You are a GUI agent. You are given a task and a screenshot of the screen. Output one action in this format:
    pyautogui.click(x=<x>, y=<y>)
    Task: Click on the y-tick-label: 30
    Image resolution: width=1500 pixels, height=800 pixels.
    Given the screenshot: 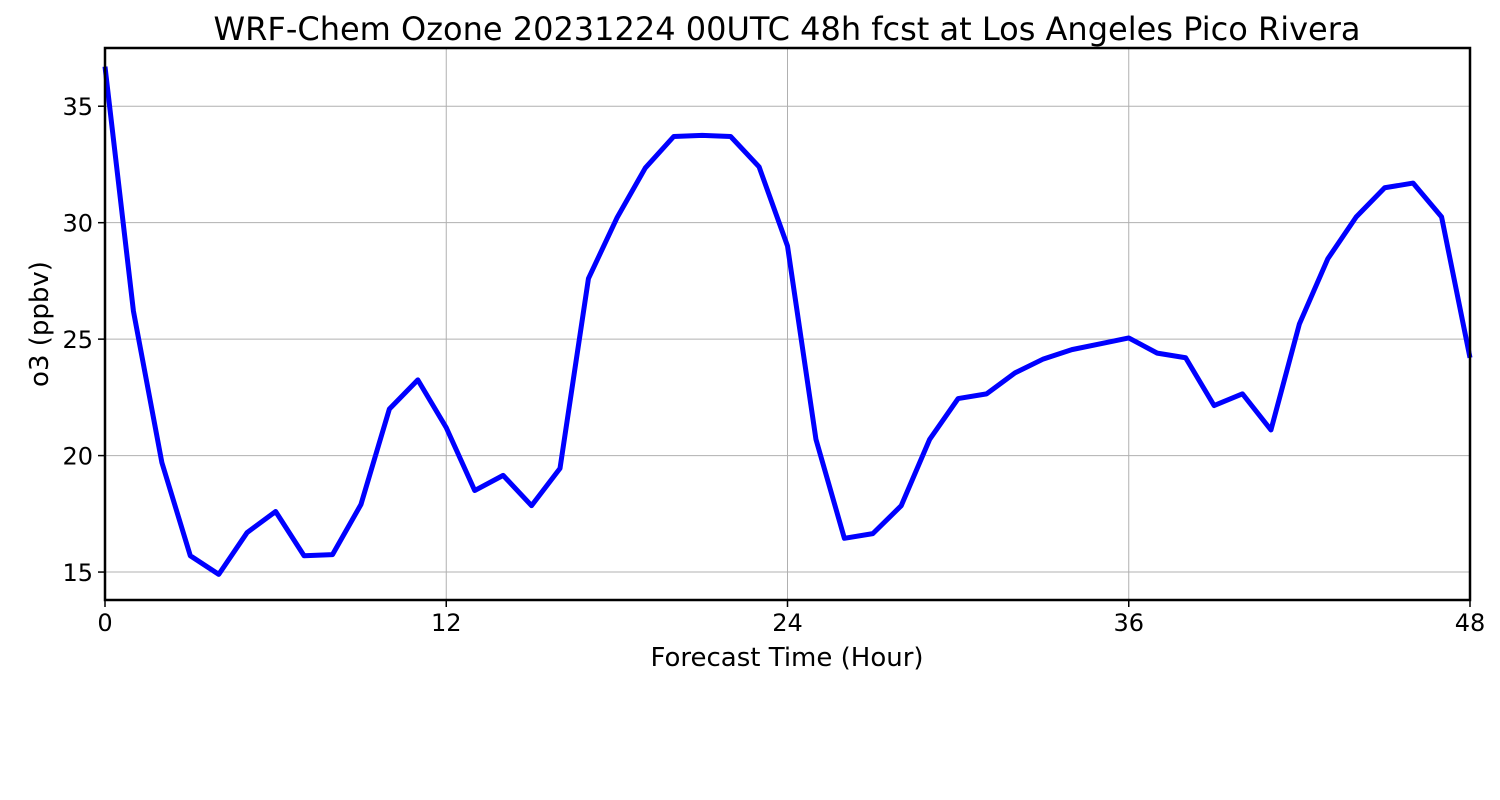 What is the action you would take?
    pyautogui.click(x=77, y=224)
    